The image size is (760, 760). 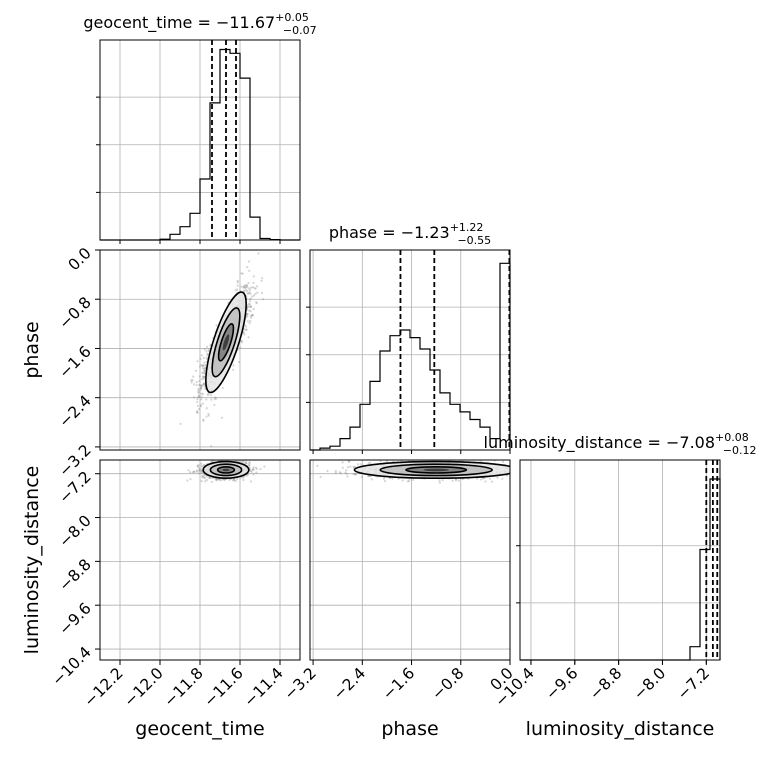 What do you see at coordinates (74, 362) in the screenshot?
I see `y-tick-label-phase: −1.6` at bounding box center [74, 362].